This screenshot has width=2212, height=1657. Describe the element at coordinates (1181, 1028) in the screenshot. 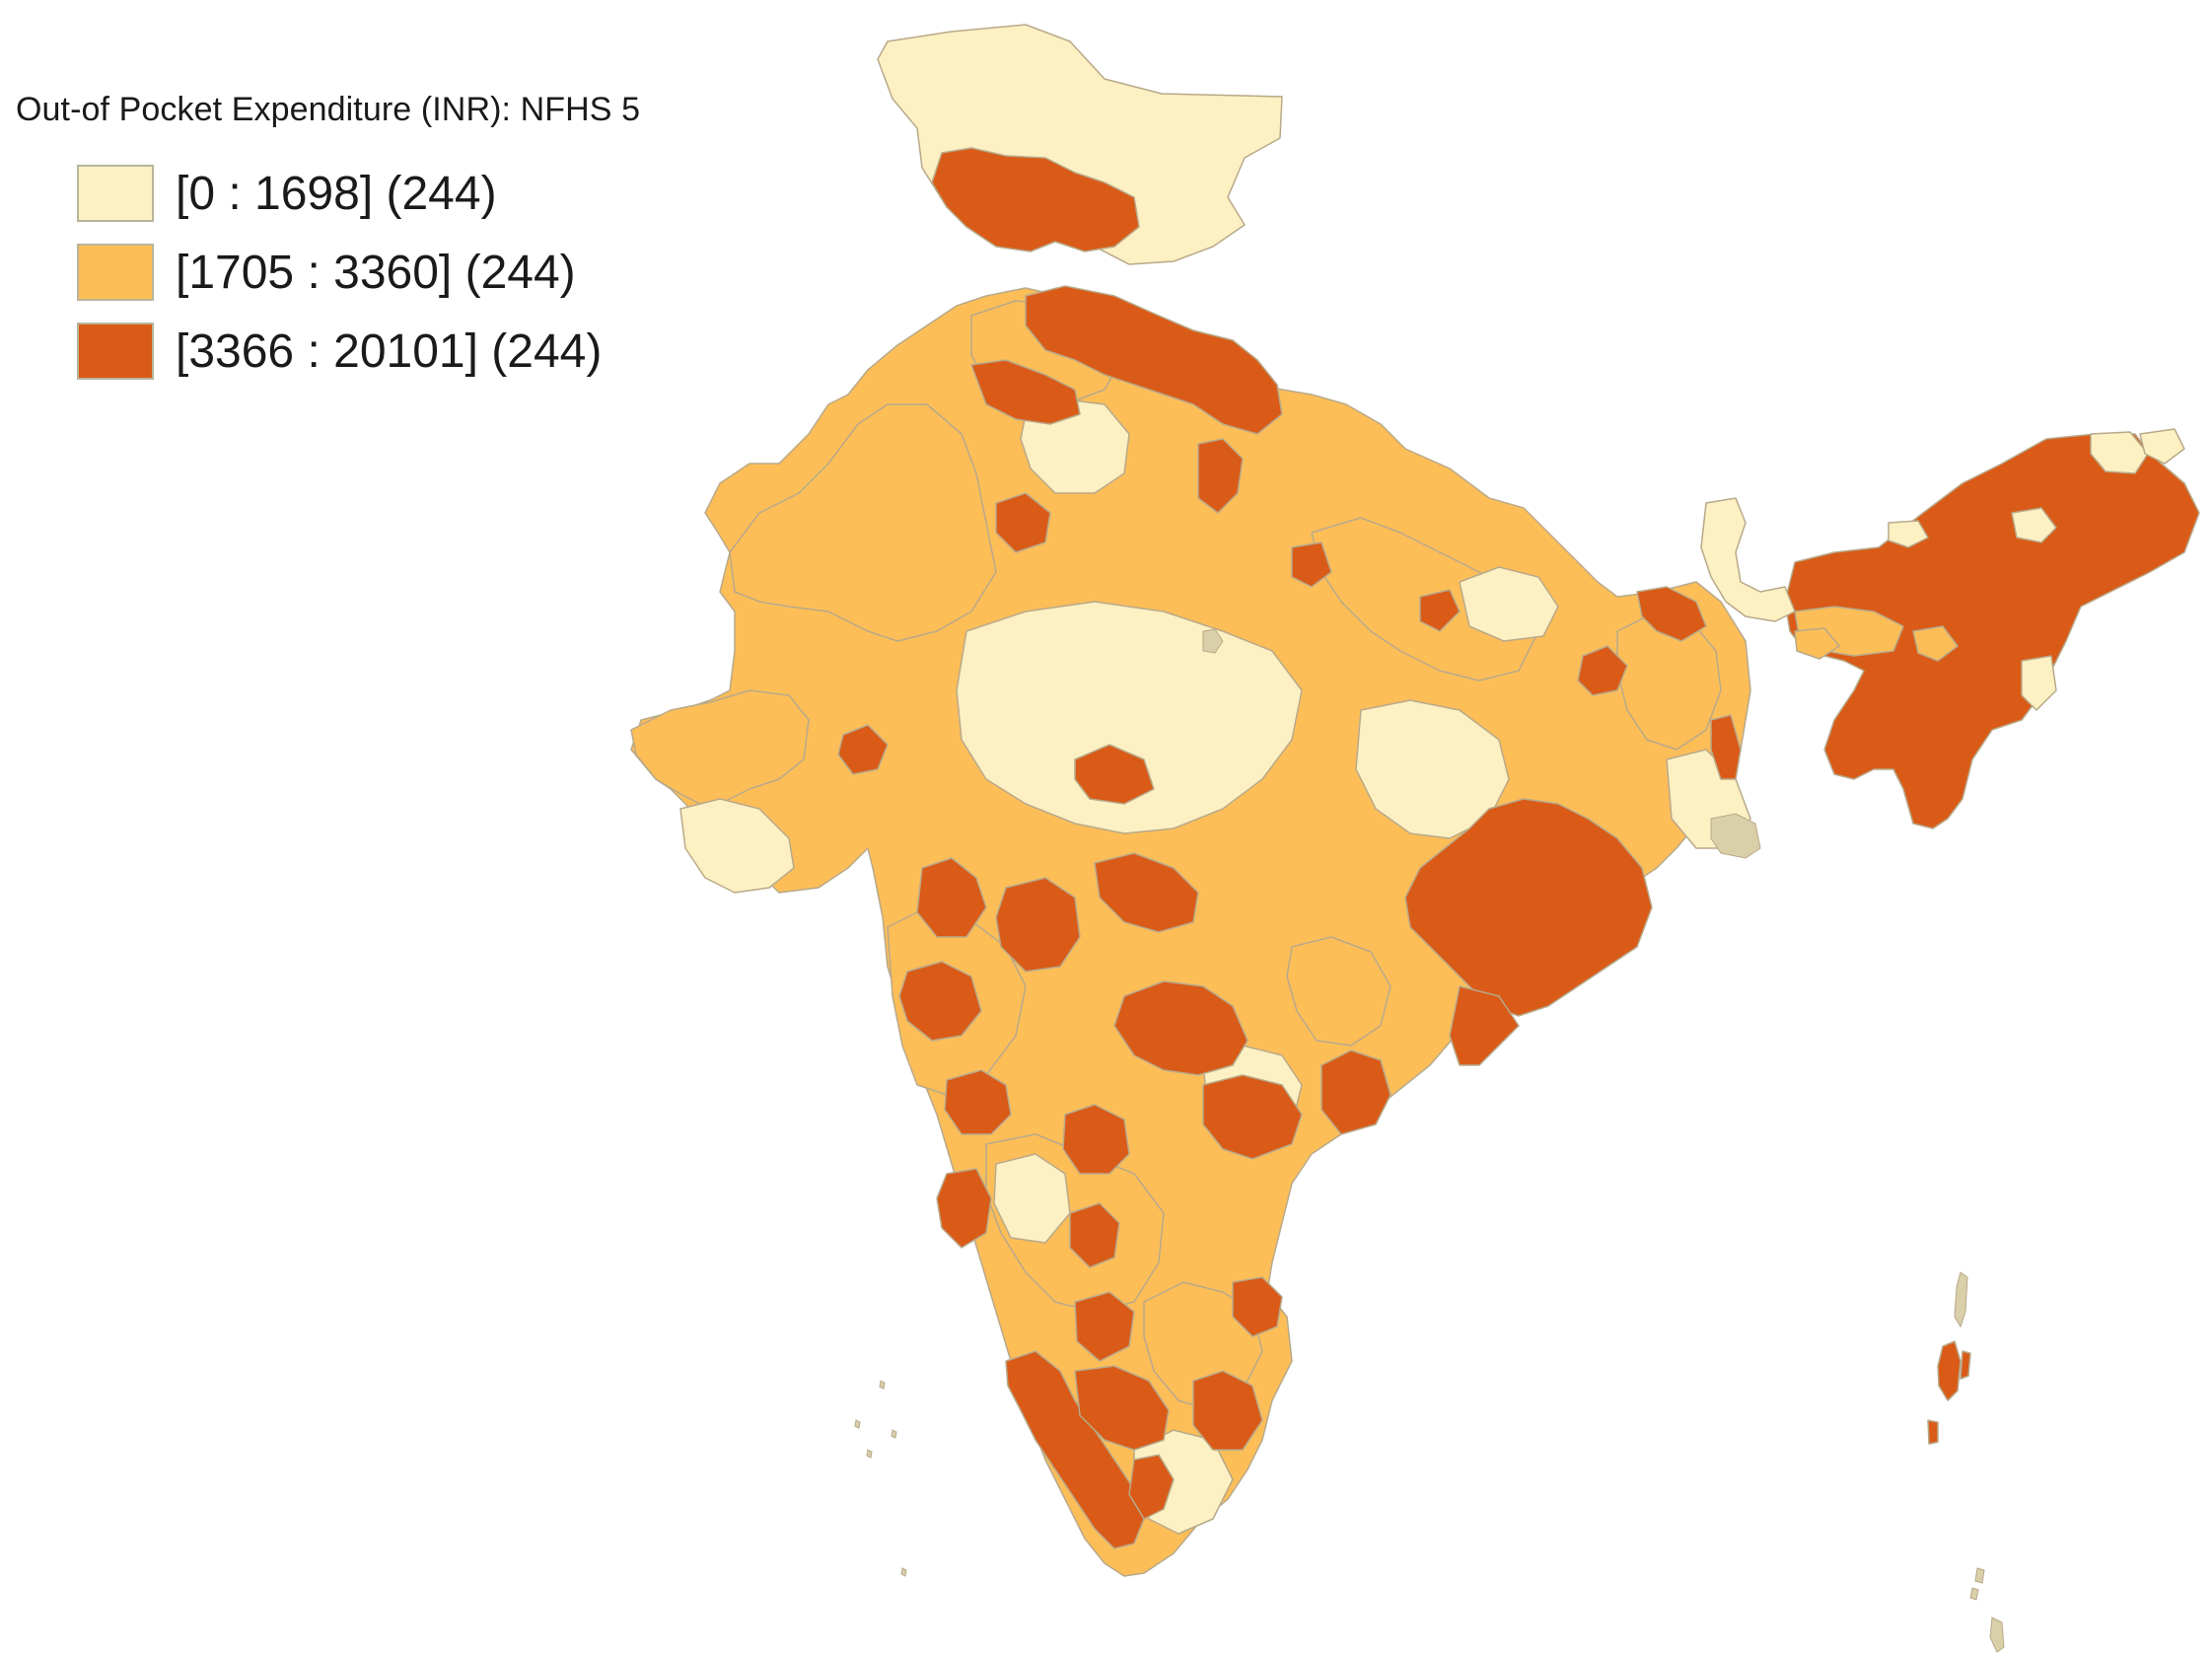

I see `district-patch-telangana` at that location.